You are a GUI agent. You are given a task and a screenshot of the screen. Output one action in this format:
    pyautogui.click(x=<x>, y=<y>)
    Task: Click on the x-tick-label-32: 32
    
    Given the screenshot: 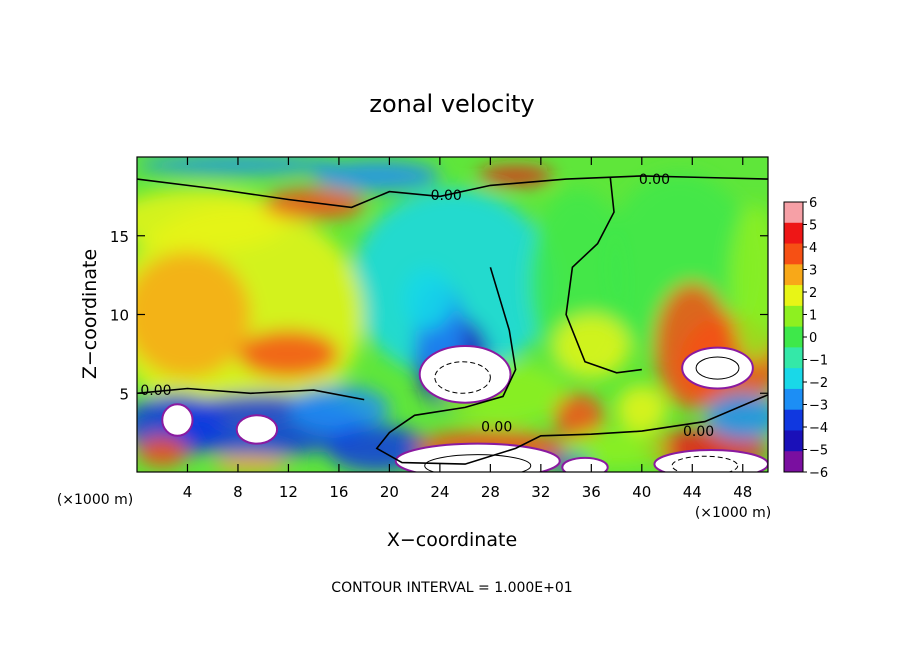 What is the action you would take?
    pyautogui.click(x=540, y=492)
    